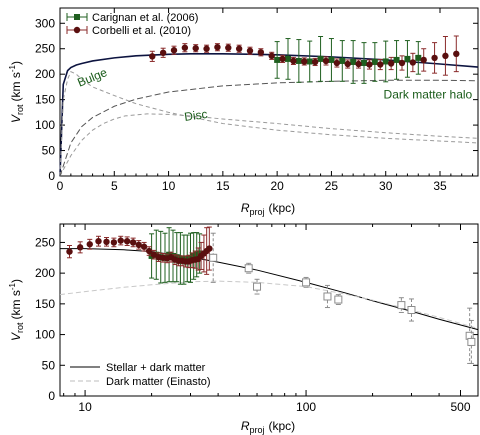 The height and width of the screenshot is (435, 480). What do you see at coordinates (12, 286) in the screenshot?
I see `bottom-y-label-sup: -1` at bounding box center [12, 286].